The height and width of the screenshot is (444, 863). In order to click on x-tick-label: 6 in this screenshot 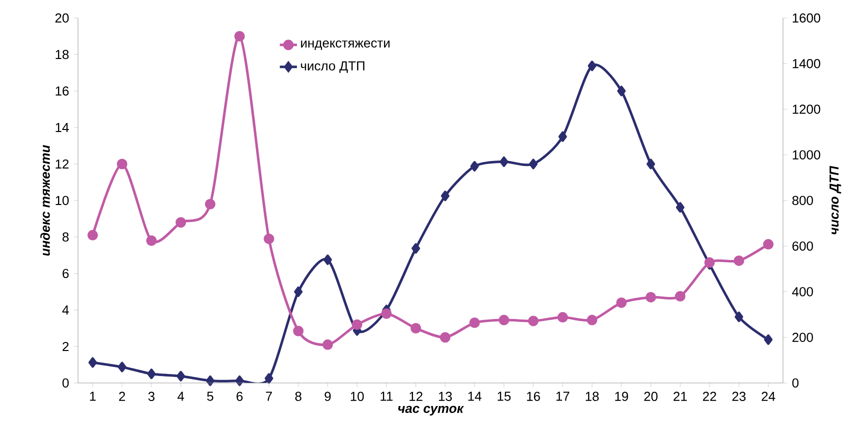, I will do `click(239, 396)`.